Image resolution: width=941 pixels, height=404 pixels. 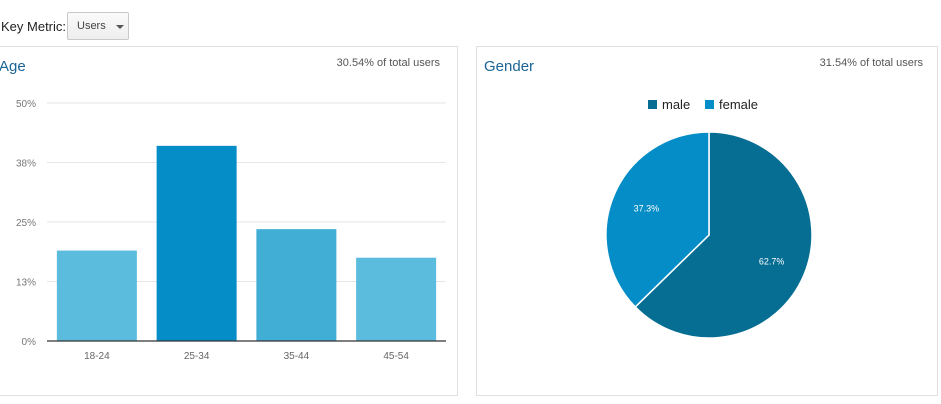 I want to click on toolbar: Key Metric: Users, so click(x=470, y=23).